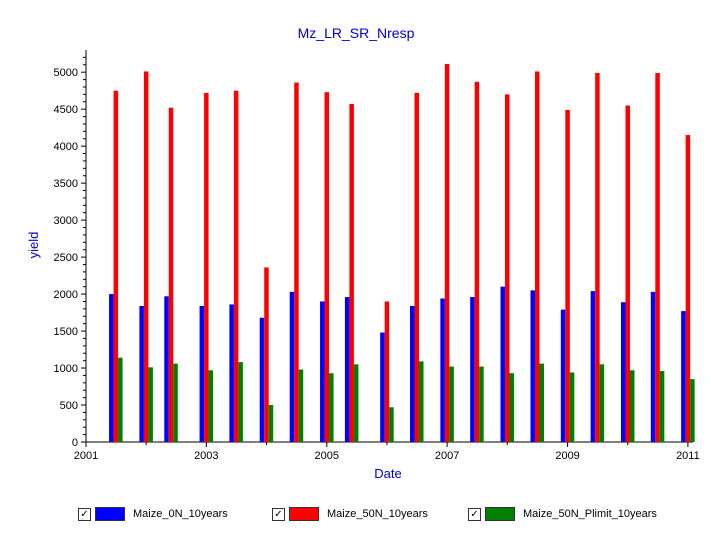 This screenshot has width=711, height=549. Describe the element at coordinates (688, 456) in the screenshot. I see `x-tick-label: 2011` at that location.